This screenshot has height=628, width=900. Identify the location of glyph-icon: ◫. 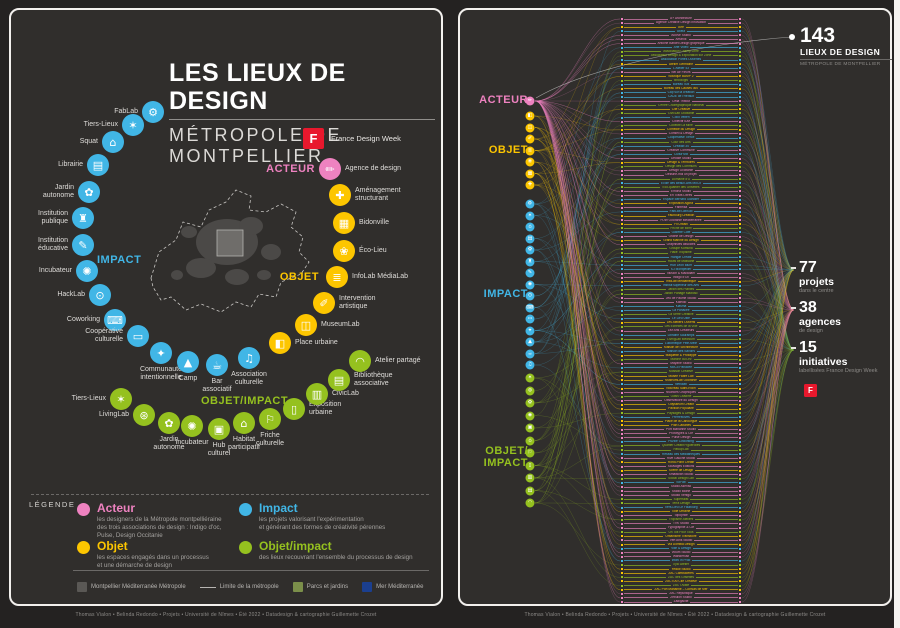
(306, 325).